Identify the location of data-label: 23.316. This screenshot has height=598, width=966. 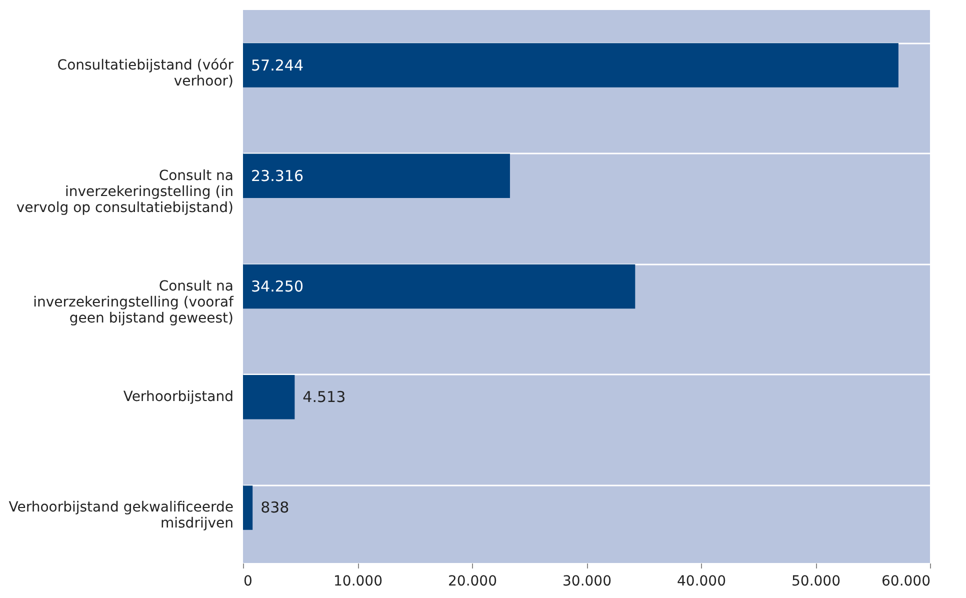
(277, 175).